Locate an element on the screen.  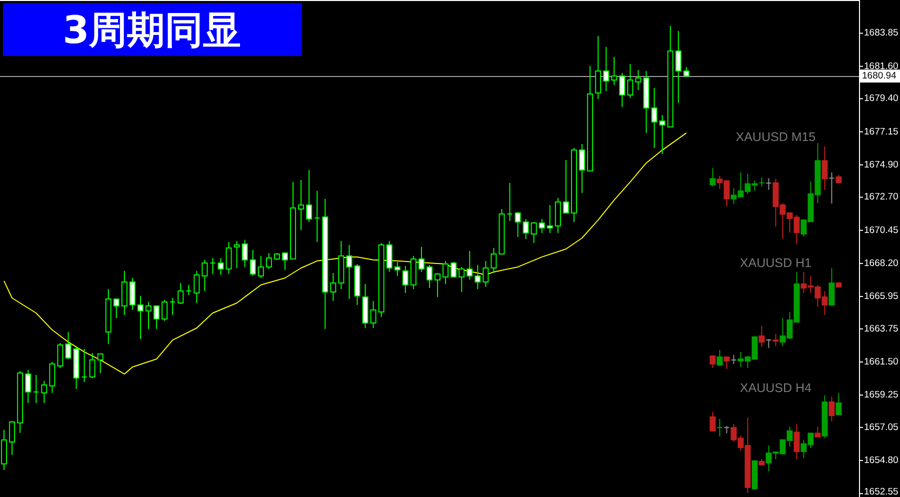
chart-title: XAUUSD M15 is located at coordinates (776, 137).